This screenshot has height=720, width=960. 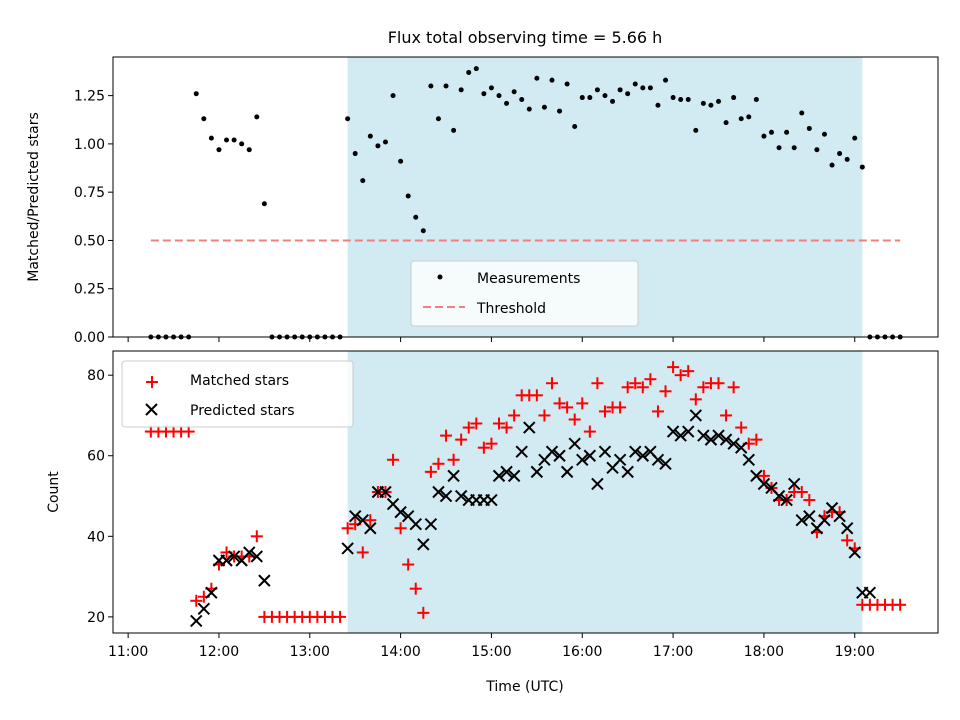 I want to click on top-y-axis-ticks: 0.00 0.25 0.50 0.75 1.00 1.25, so click(x=93, y=217).